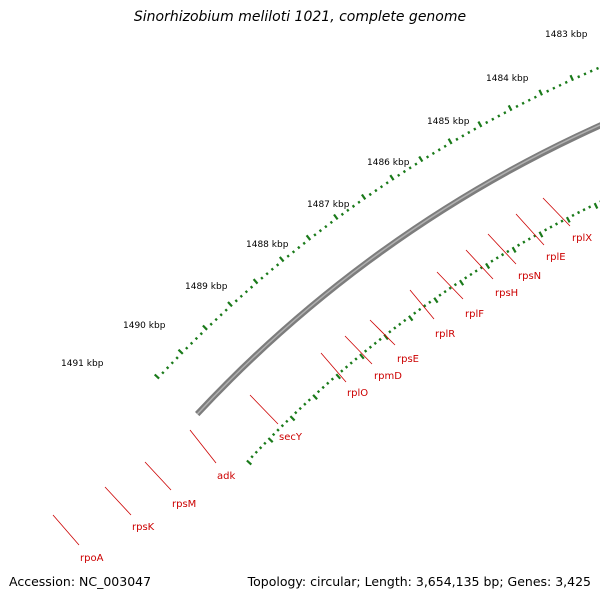 This screenshot has width=600, height=600. What do you see at coordinates (474, 314) in the screenshot?
I see `gene-label-rplF: rplF` at bounding box center [474, 314].